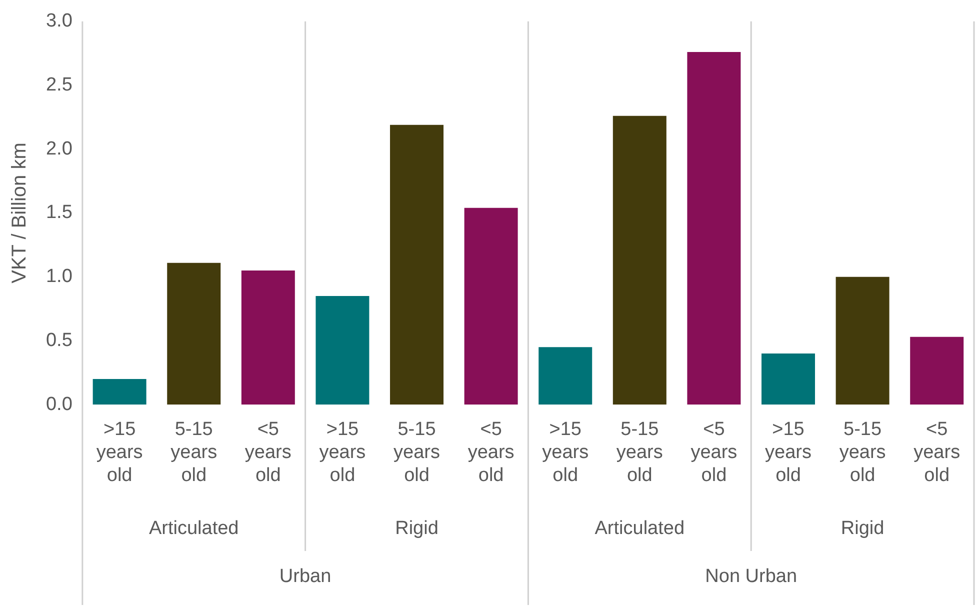 The height and width of the screenshot is (611, 978). What do you see at coordinates (59, 277) in the screenshot?
I see `y-tick-label: 1.0` at bounding box center [59, 277].